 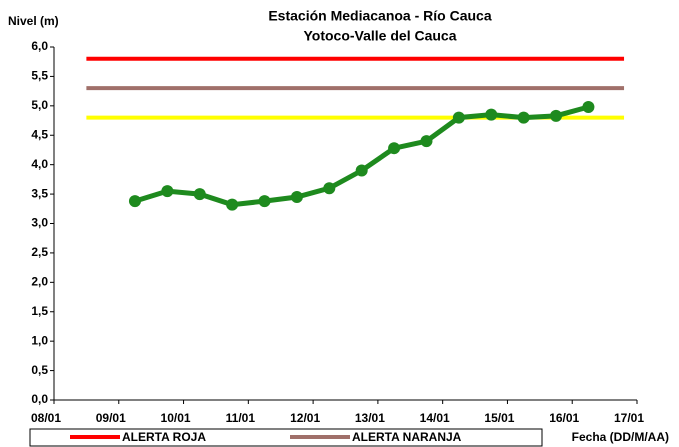 What do you see at coordinates (39, 46) in the screenshot?
I see `y-tick-label: 6,0` at bounding box center [39, 46].